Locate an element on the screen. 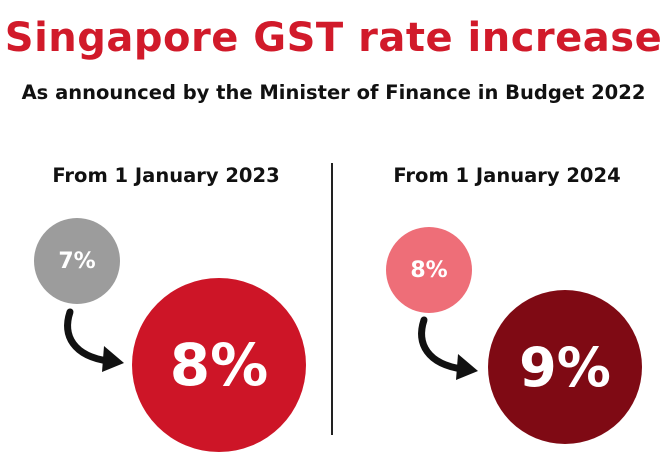 The width and height of the screenshot is (667, 456). left-new-rate: 8% is located at coordinates (219, 365).